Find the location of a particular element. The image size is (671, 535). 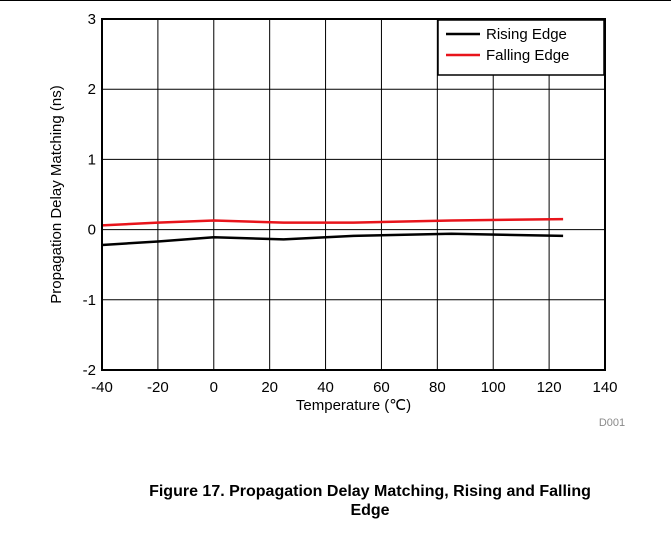

legend-box is located at coordinates (521, 47).